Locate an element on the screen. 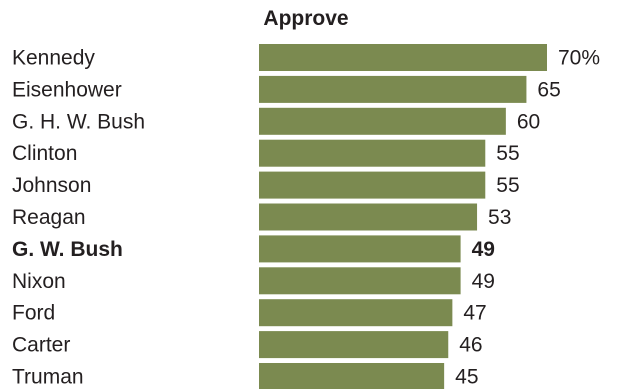 The height and width of the screenshot is (389, 621). value-label-nixon: 49 is located at coordinates (483, 281).